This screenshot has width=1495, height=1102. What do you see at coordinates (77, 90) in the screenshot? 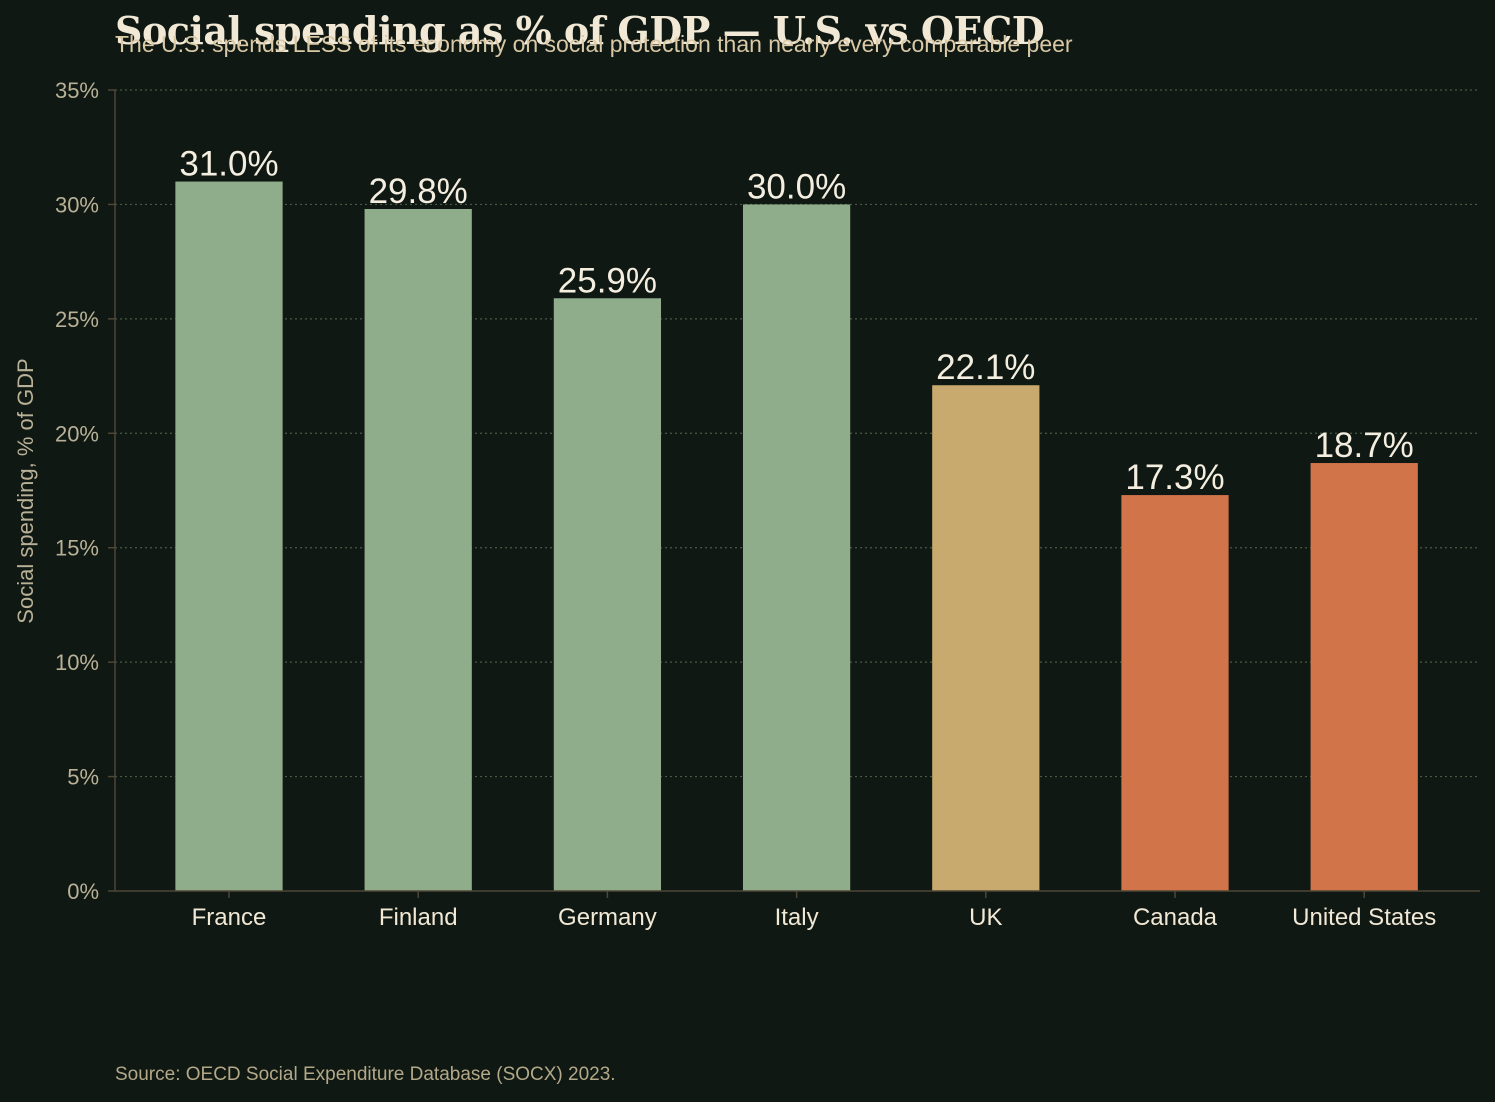
I see `y-tick-label: 35%` at bounding box center [77, 90].